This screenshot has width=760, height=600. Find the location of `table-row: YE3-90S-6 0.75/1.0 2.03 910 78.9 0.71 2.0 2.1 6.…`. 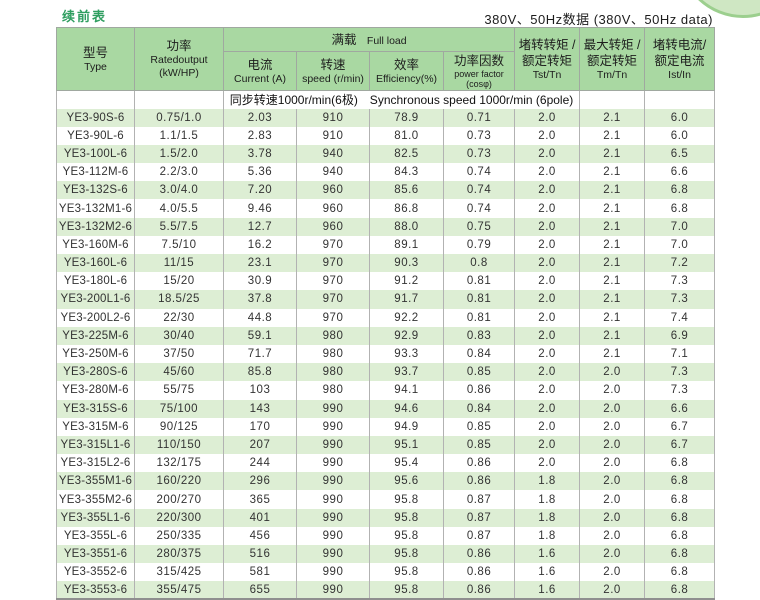

table-row: YE3-90S-6 0.75/1.0 2.03 910 78.9 0.71 2.0 2.1 6.… is located at coordinates (385, 117).